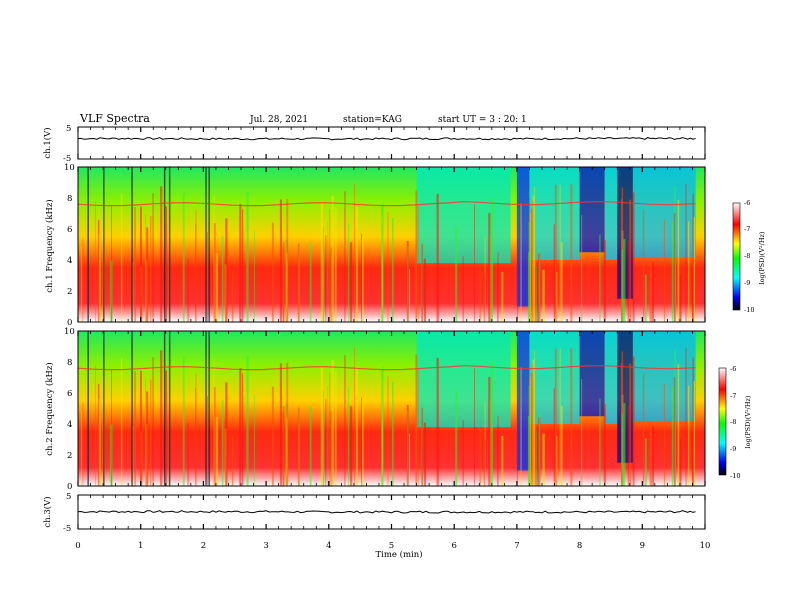  I want to click on ch2-freq-ylabel: ch.2 Frequency (kHz), so click(49, 408).